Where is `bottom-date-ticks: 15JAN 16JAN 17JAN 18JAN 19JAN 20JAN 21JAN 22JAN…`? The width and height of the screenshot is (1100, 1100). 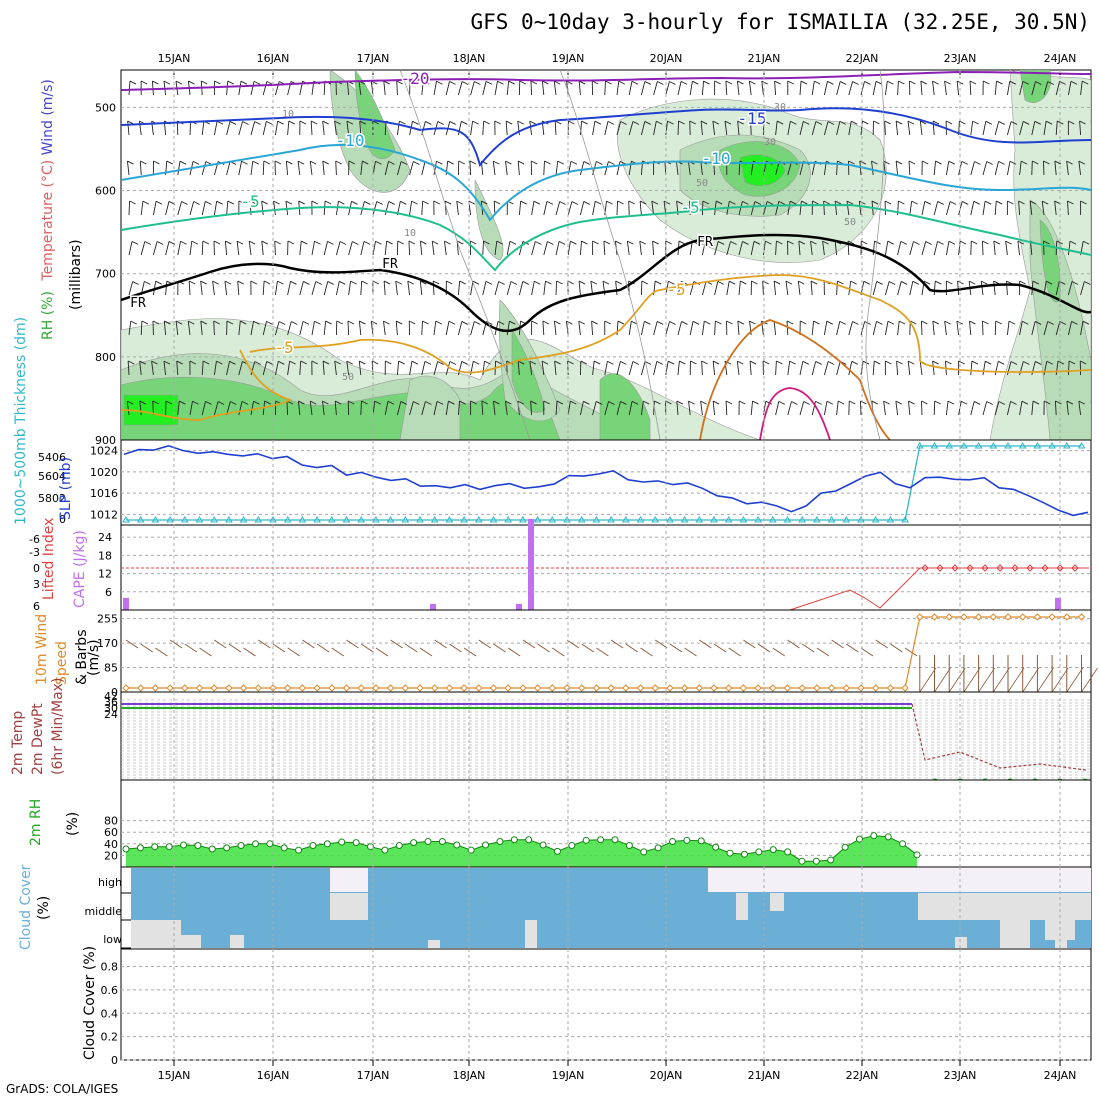
bottom-date-ticks: 15JAN 16JAN 17JAN 18JAN 19JAN 20JAN 21JAN 22JAN… is located at coordinates (617, 1071).